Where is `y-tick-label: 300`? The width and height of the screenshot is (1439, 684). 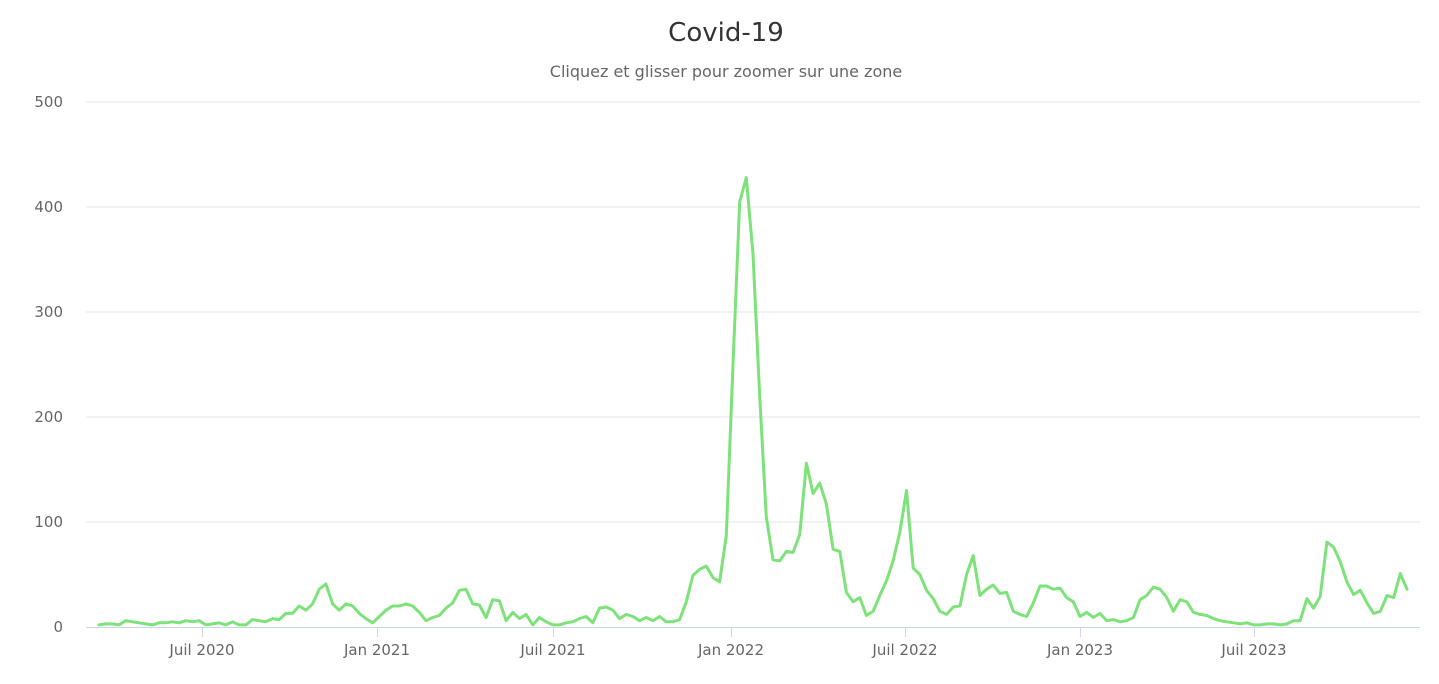
y-tick-label: 300 is located at coordinates (48, 312).